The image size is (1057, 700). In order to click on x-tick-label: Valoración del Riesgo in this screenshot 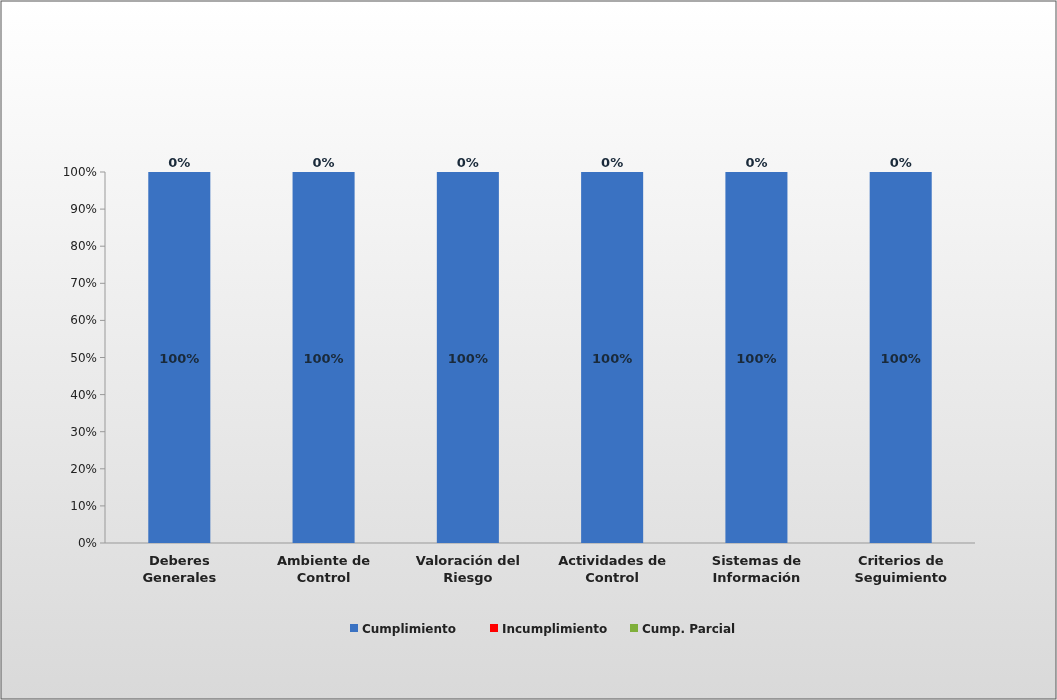, I will do `click(467, 569)`.